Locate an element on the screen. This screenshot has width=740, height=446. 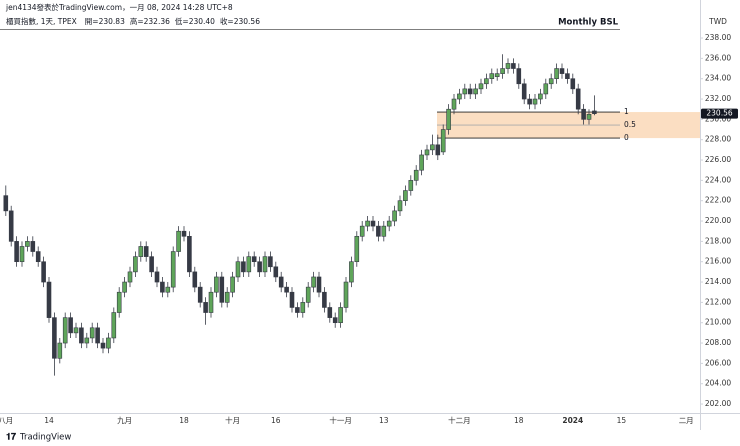
last-price-label: 230.56 is located at coordinates (719, 113).